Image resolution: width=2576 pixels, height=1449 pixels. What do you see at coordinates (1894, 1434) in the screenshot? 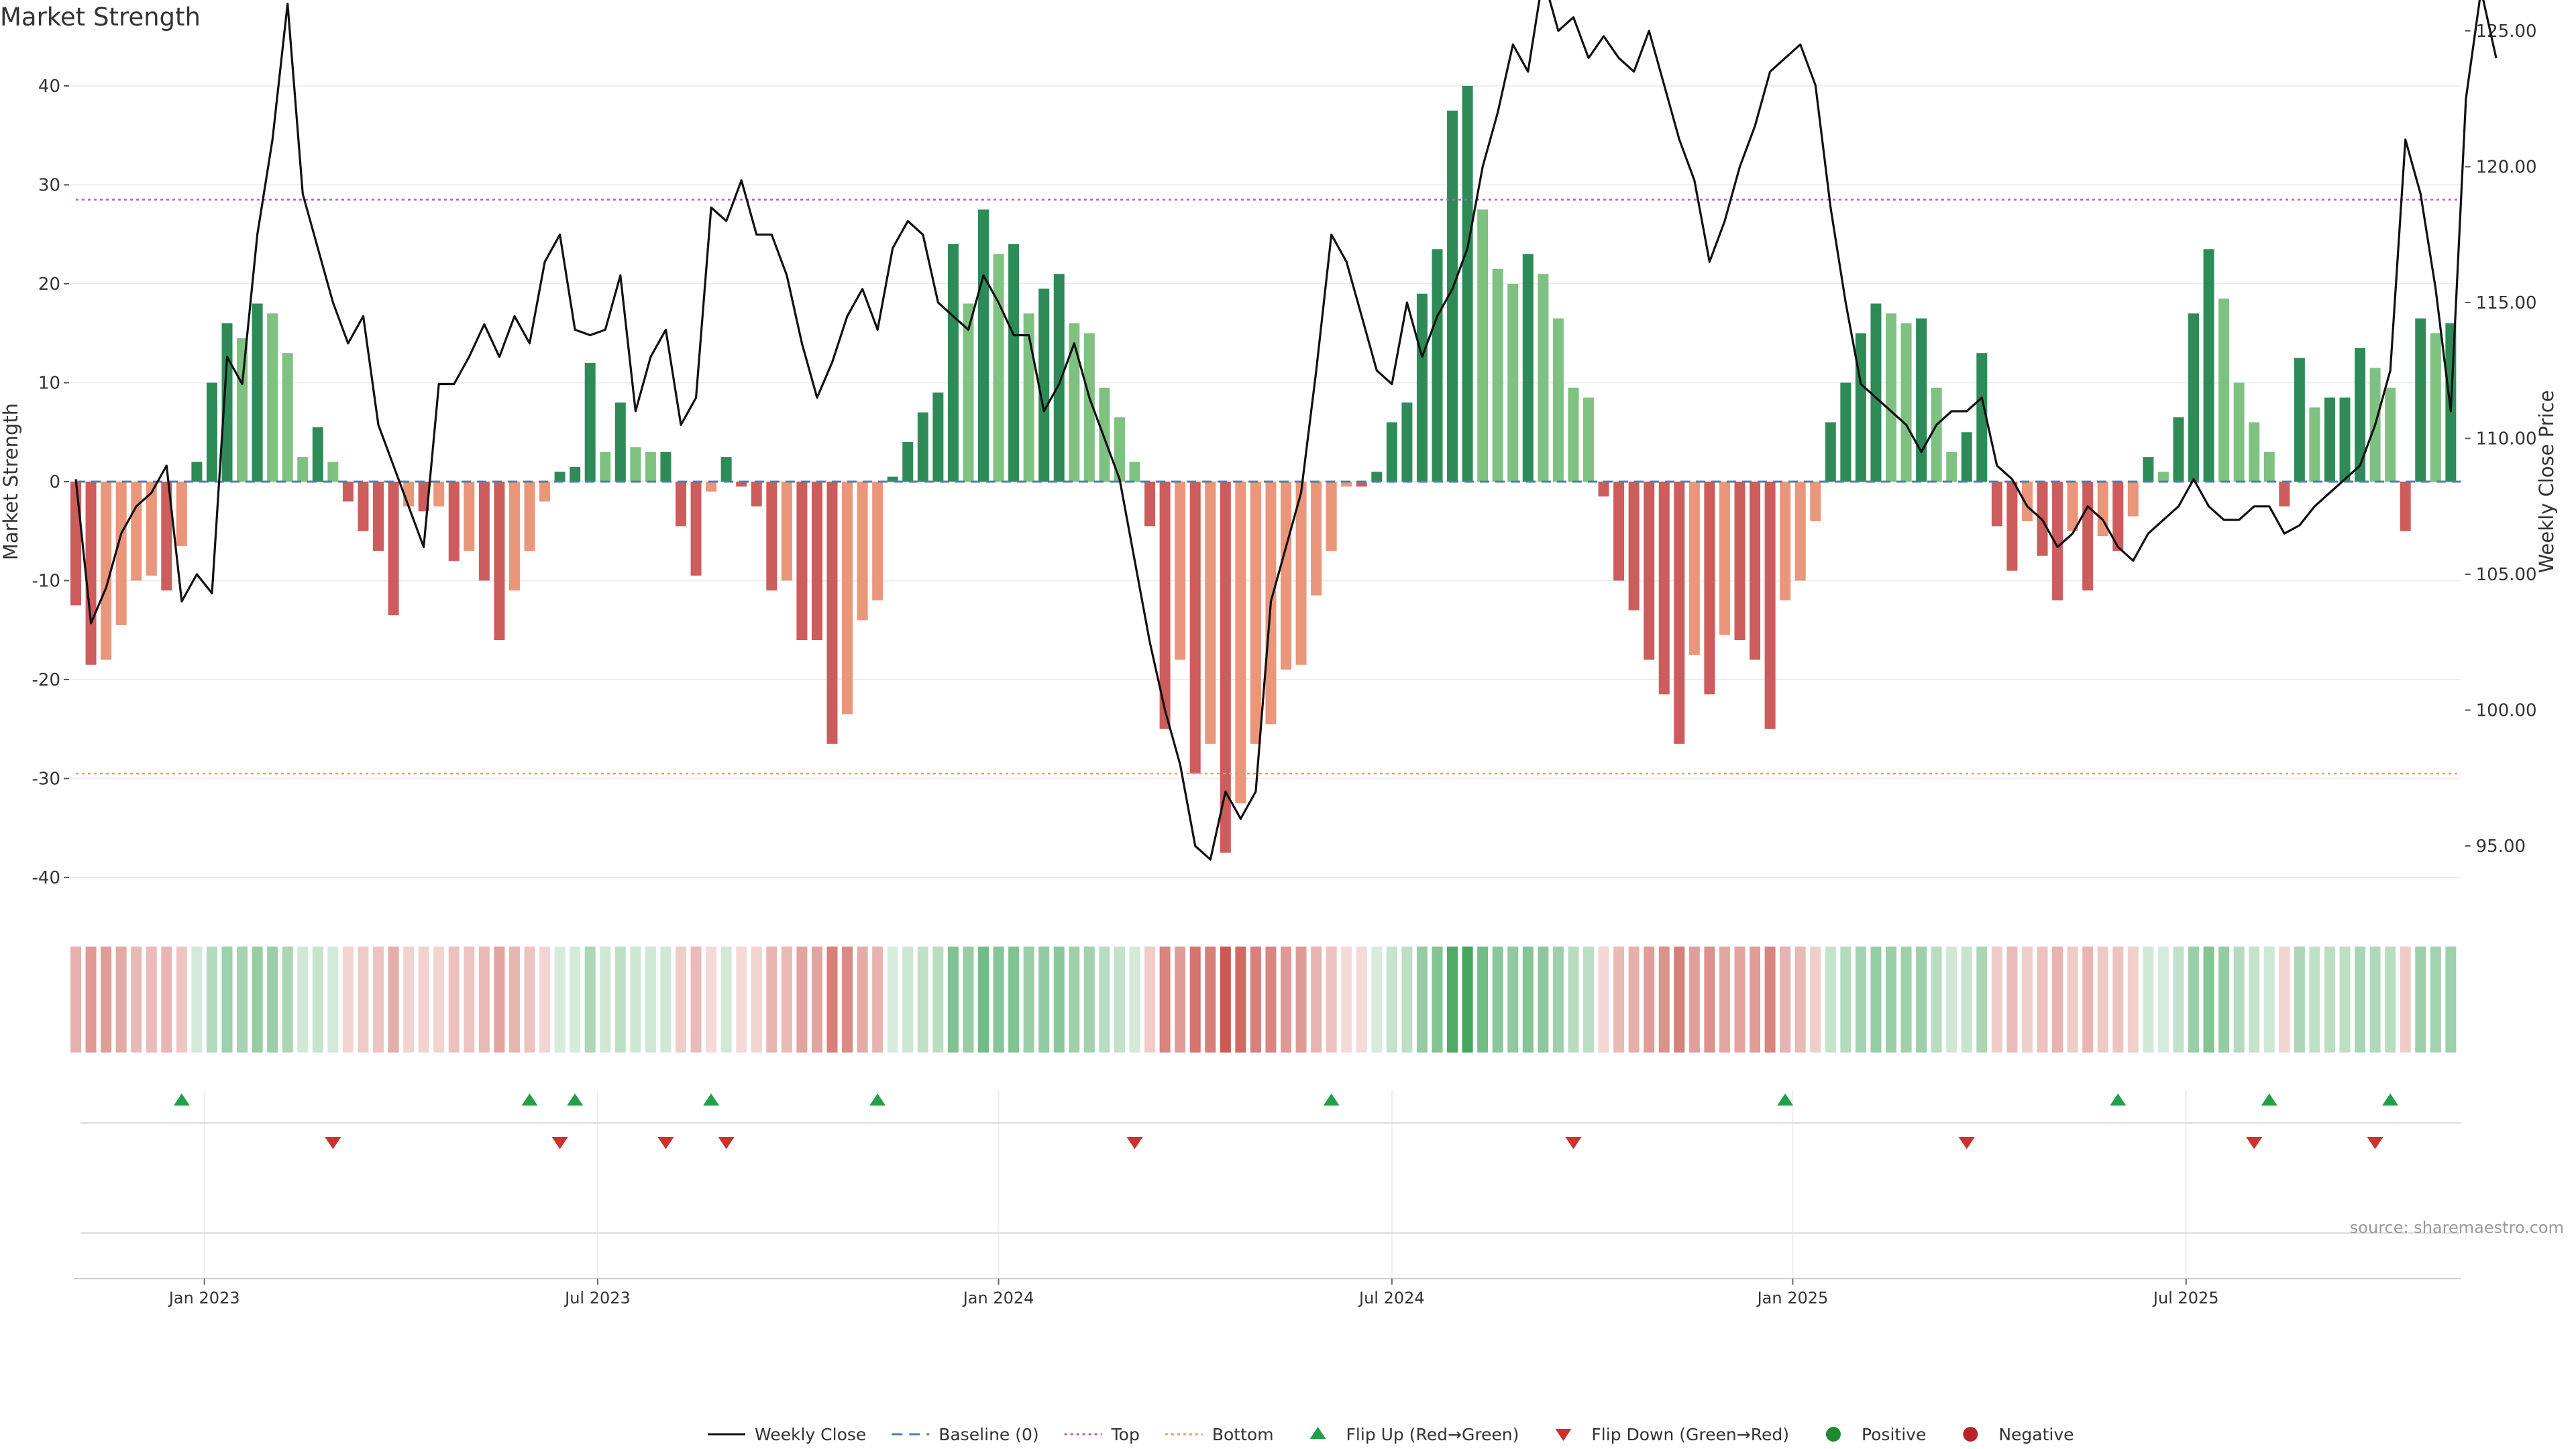
I see `legend-label: Positive` at bounding box center [1894, 1434].